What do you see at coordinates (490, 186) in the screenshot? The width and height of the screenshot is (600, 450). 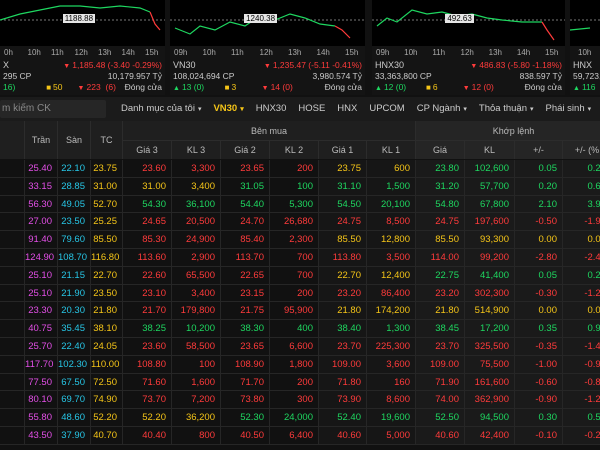 I see `table-cell: 57,700` at bounding box center [490, 186].